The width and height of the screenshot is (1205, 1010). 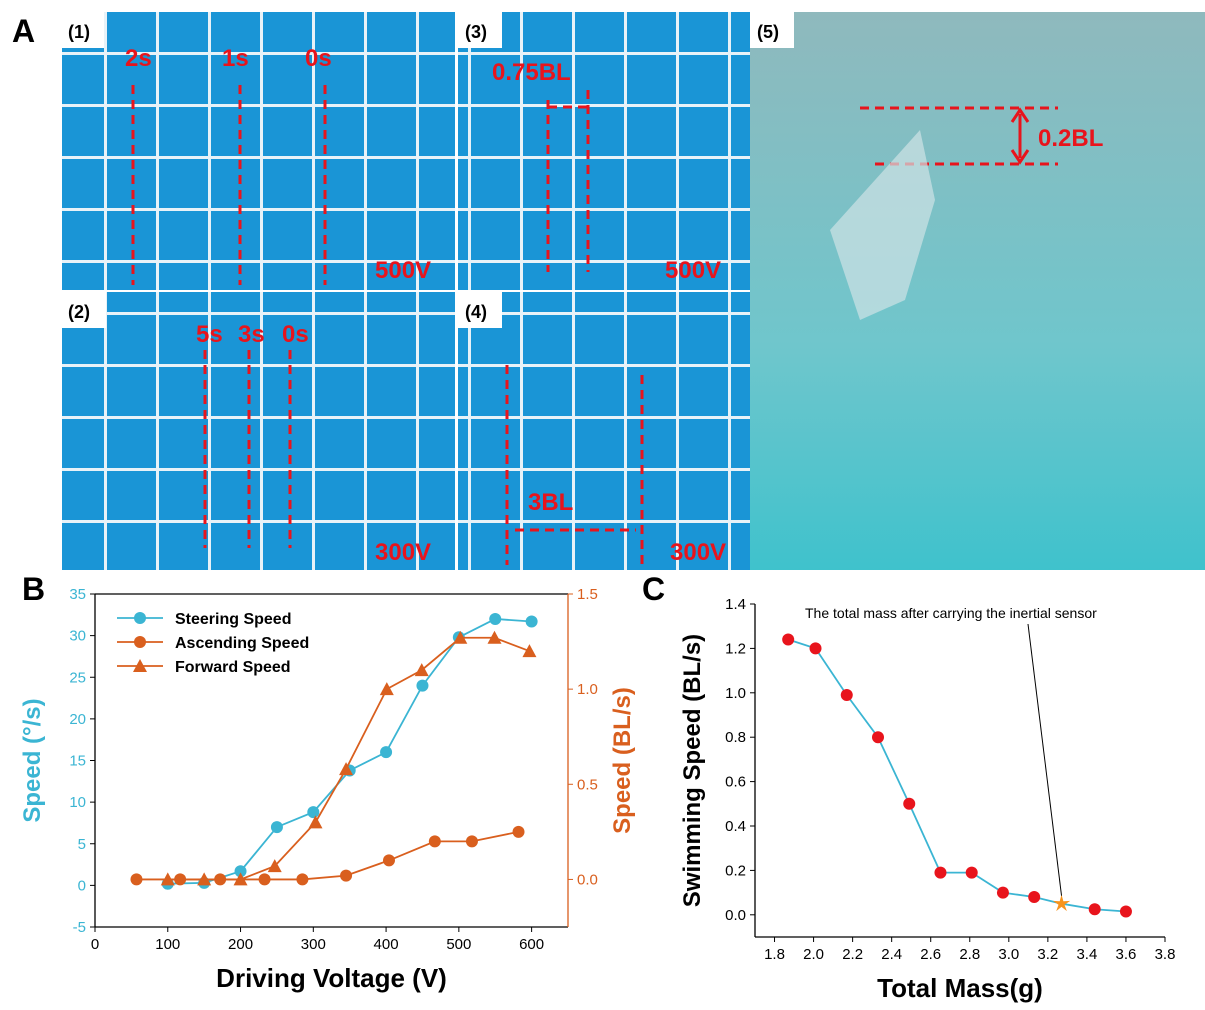 What do you see at coordinates (550, 502) in the screenshot?
I see `annotation: 3BL` at bounding box center [550, 502].